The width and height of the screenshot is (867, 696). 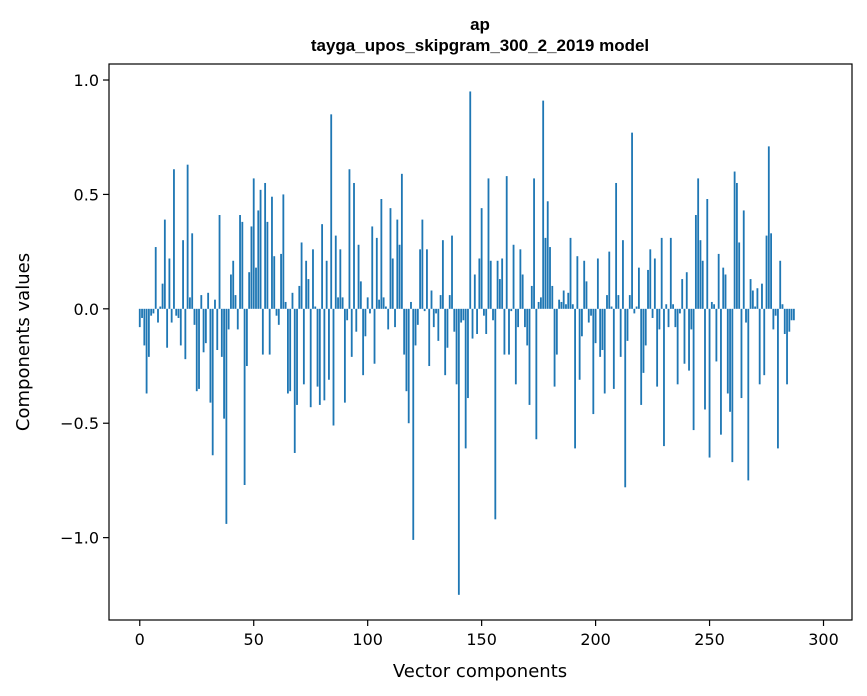 I want to click on y-tick-label: 1.0, so click(x=86, y=80).